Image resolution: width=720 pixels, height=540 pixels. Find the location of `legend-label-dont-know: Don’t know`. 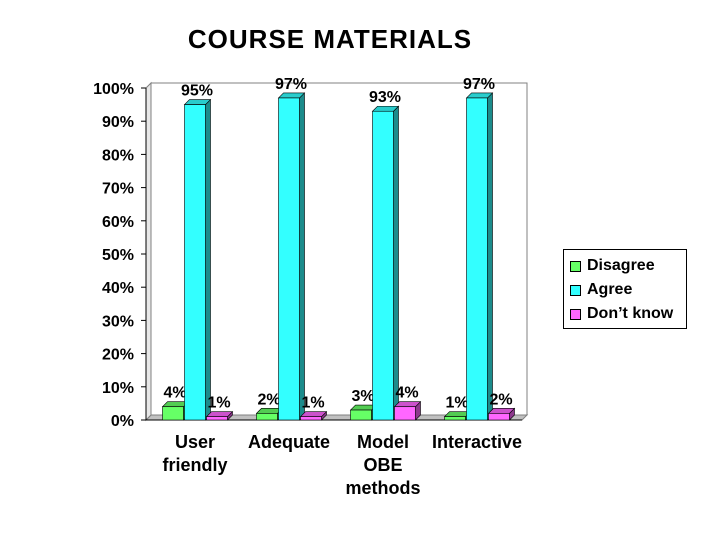

legend-label-dont-know: Don’t know is located at coordinates (630, 313).